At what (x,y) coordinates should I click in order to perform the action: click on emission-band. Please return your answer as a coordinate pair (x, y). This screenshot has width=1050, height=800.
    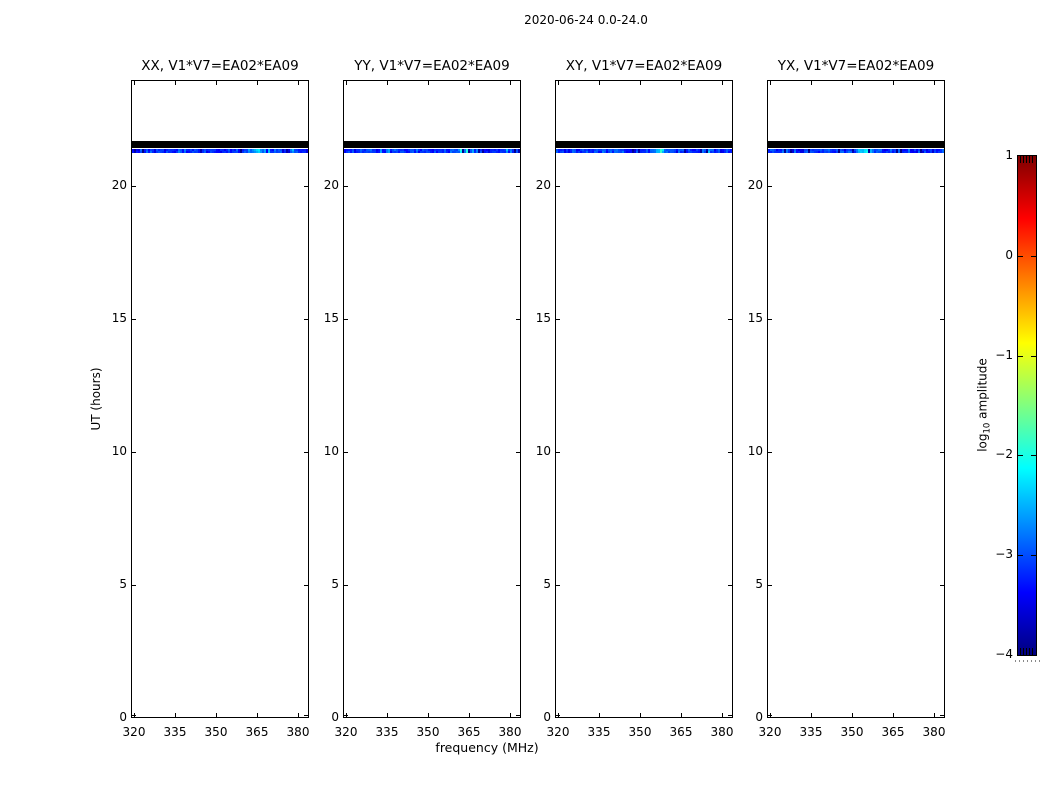
    Looking at the image, I should click on (220, 151).